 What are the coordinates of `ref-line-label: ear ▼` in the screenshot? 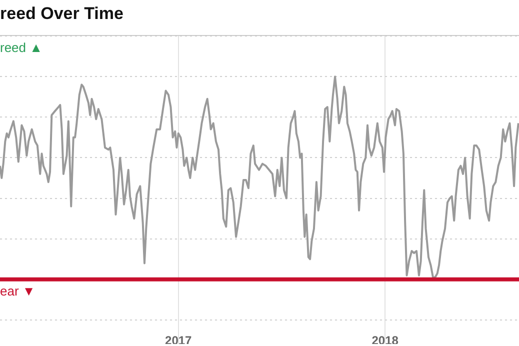 It's located at (18, 291).